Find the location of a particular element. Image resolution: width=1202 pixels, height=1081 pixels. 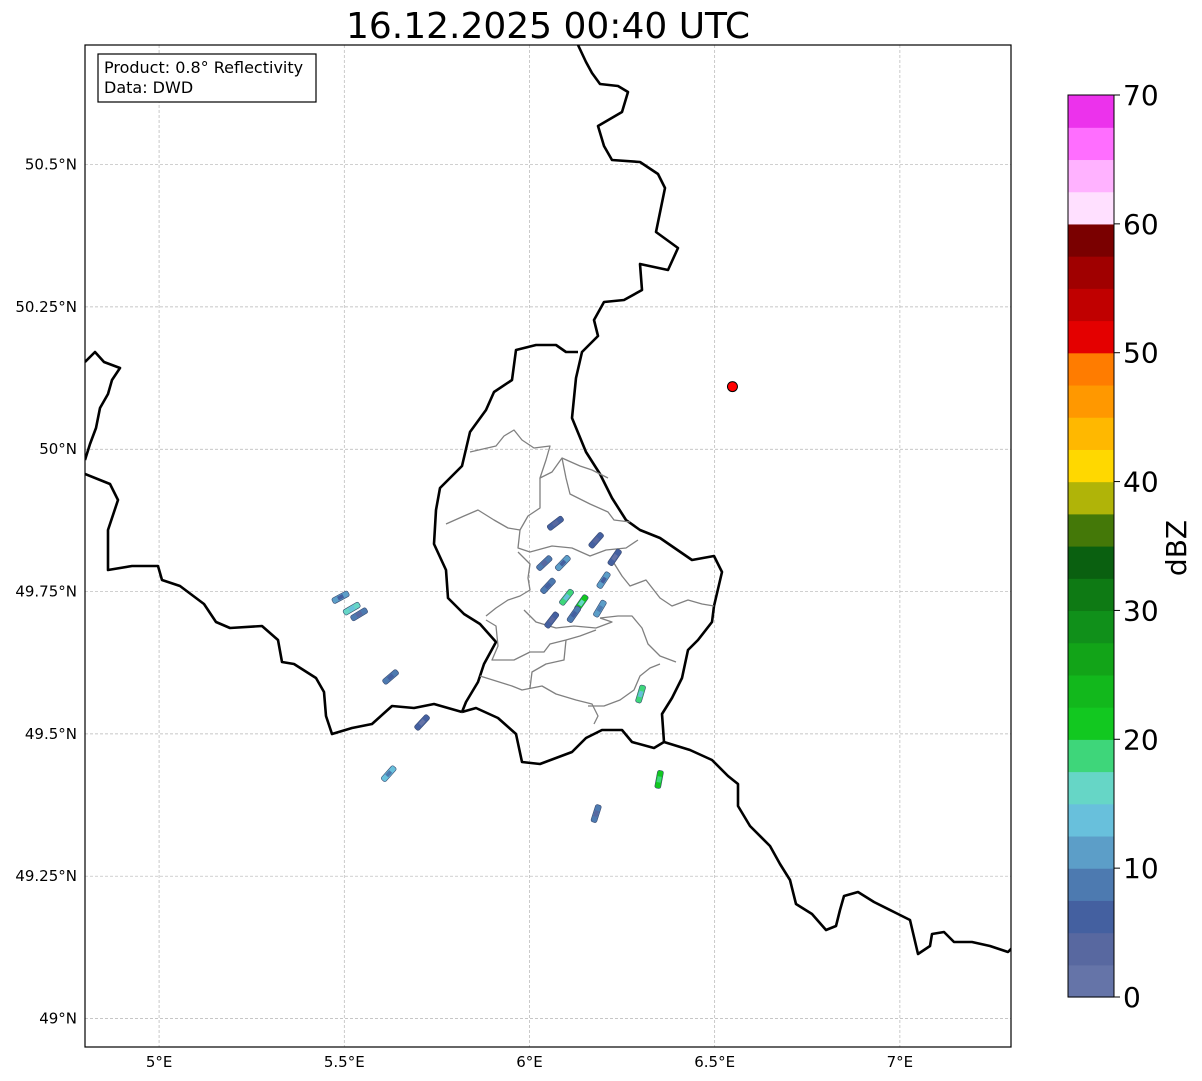

info-data-source: Data: DWD is located at coordinates (148, 87).